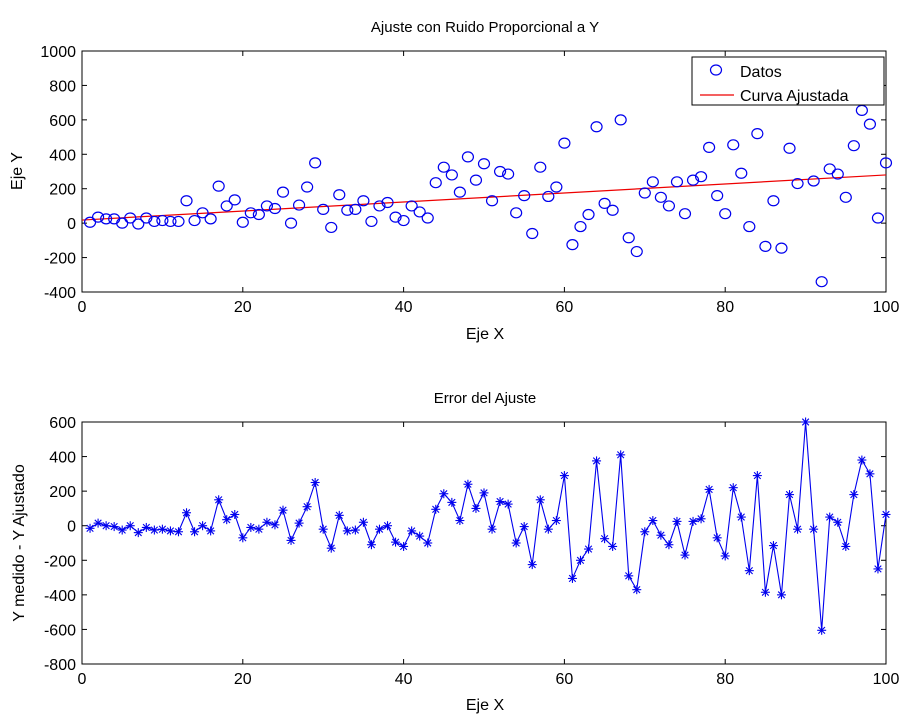 This screenshot has height=726, width=907. Describe the element at coordinates (404, 307) in the screenshot. I see `fit-chart-x-tick-label: 40` at that location.